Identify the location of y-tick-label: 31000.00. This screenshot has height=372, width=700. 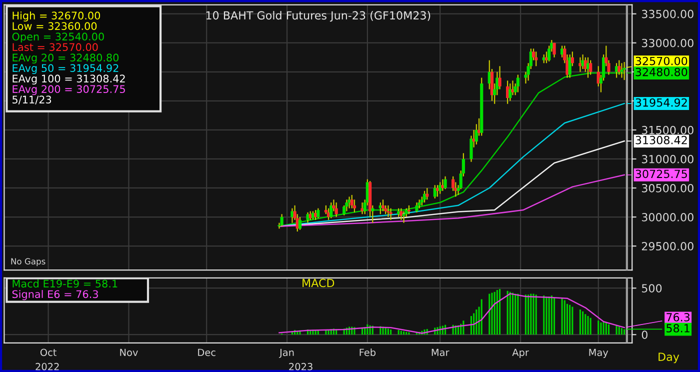
(668, 159).